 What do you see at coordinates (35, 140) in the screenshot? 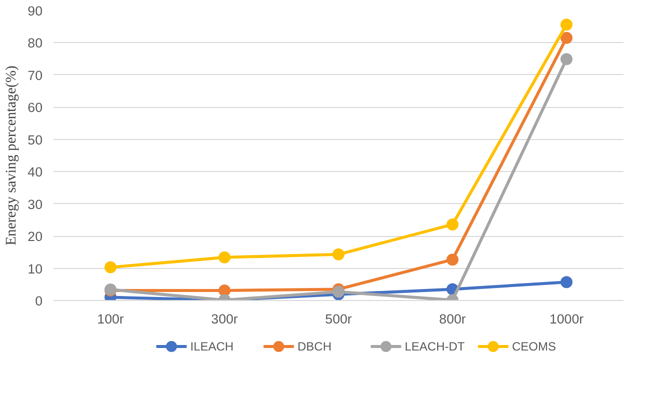
I see `y-tick-label: 50` at bounding box center [35, 140].